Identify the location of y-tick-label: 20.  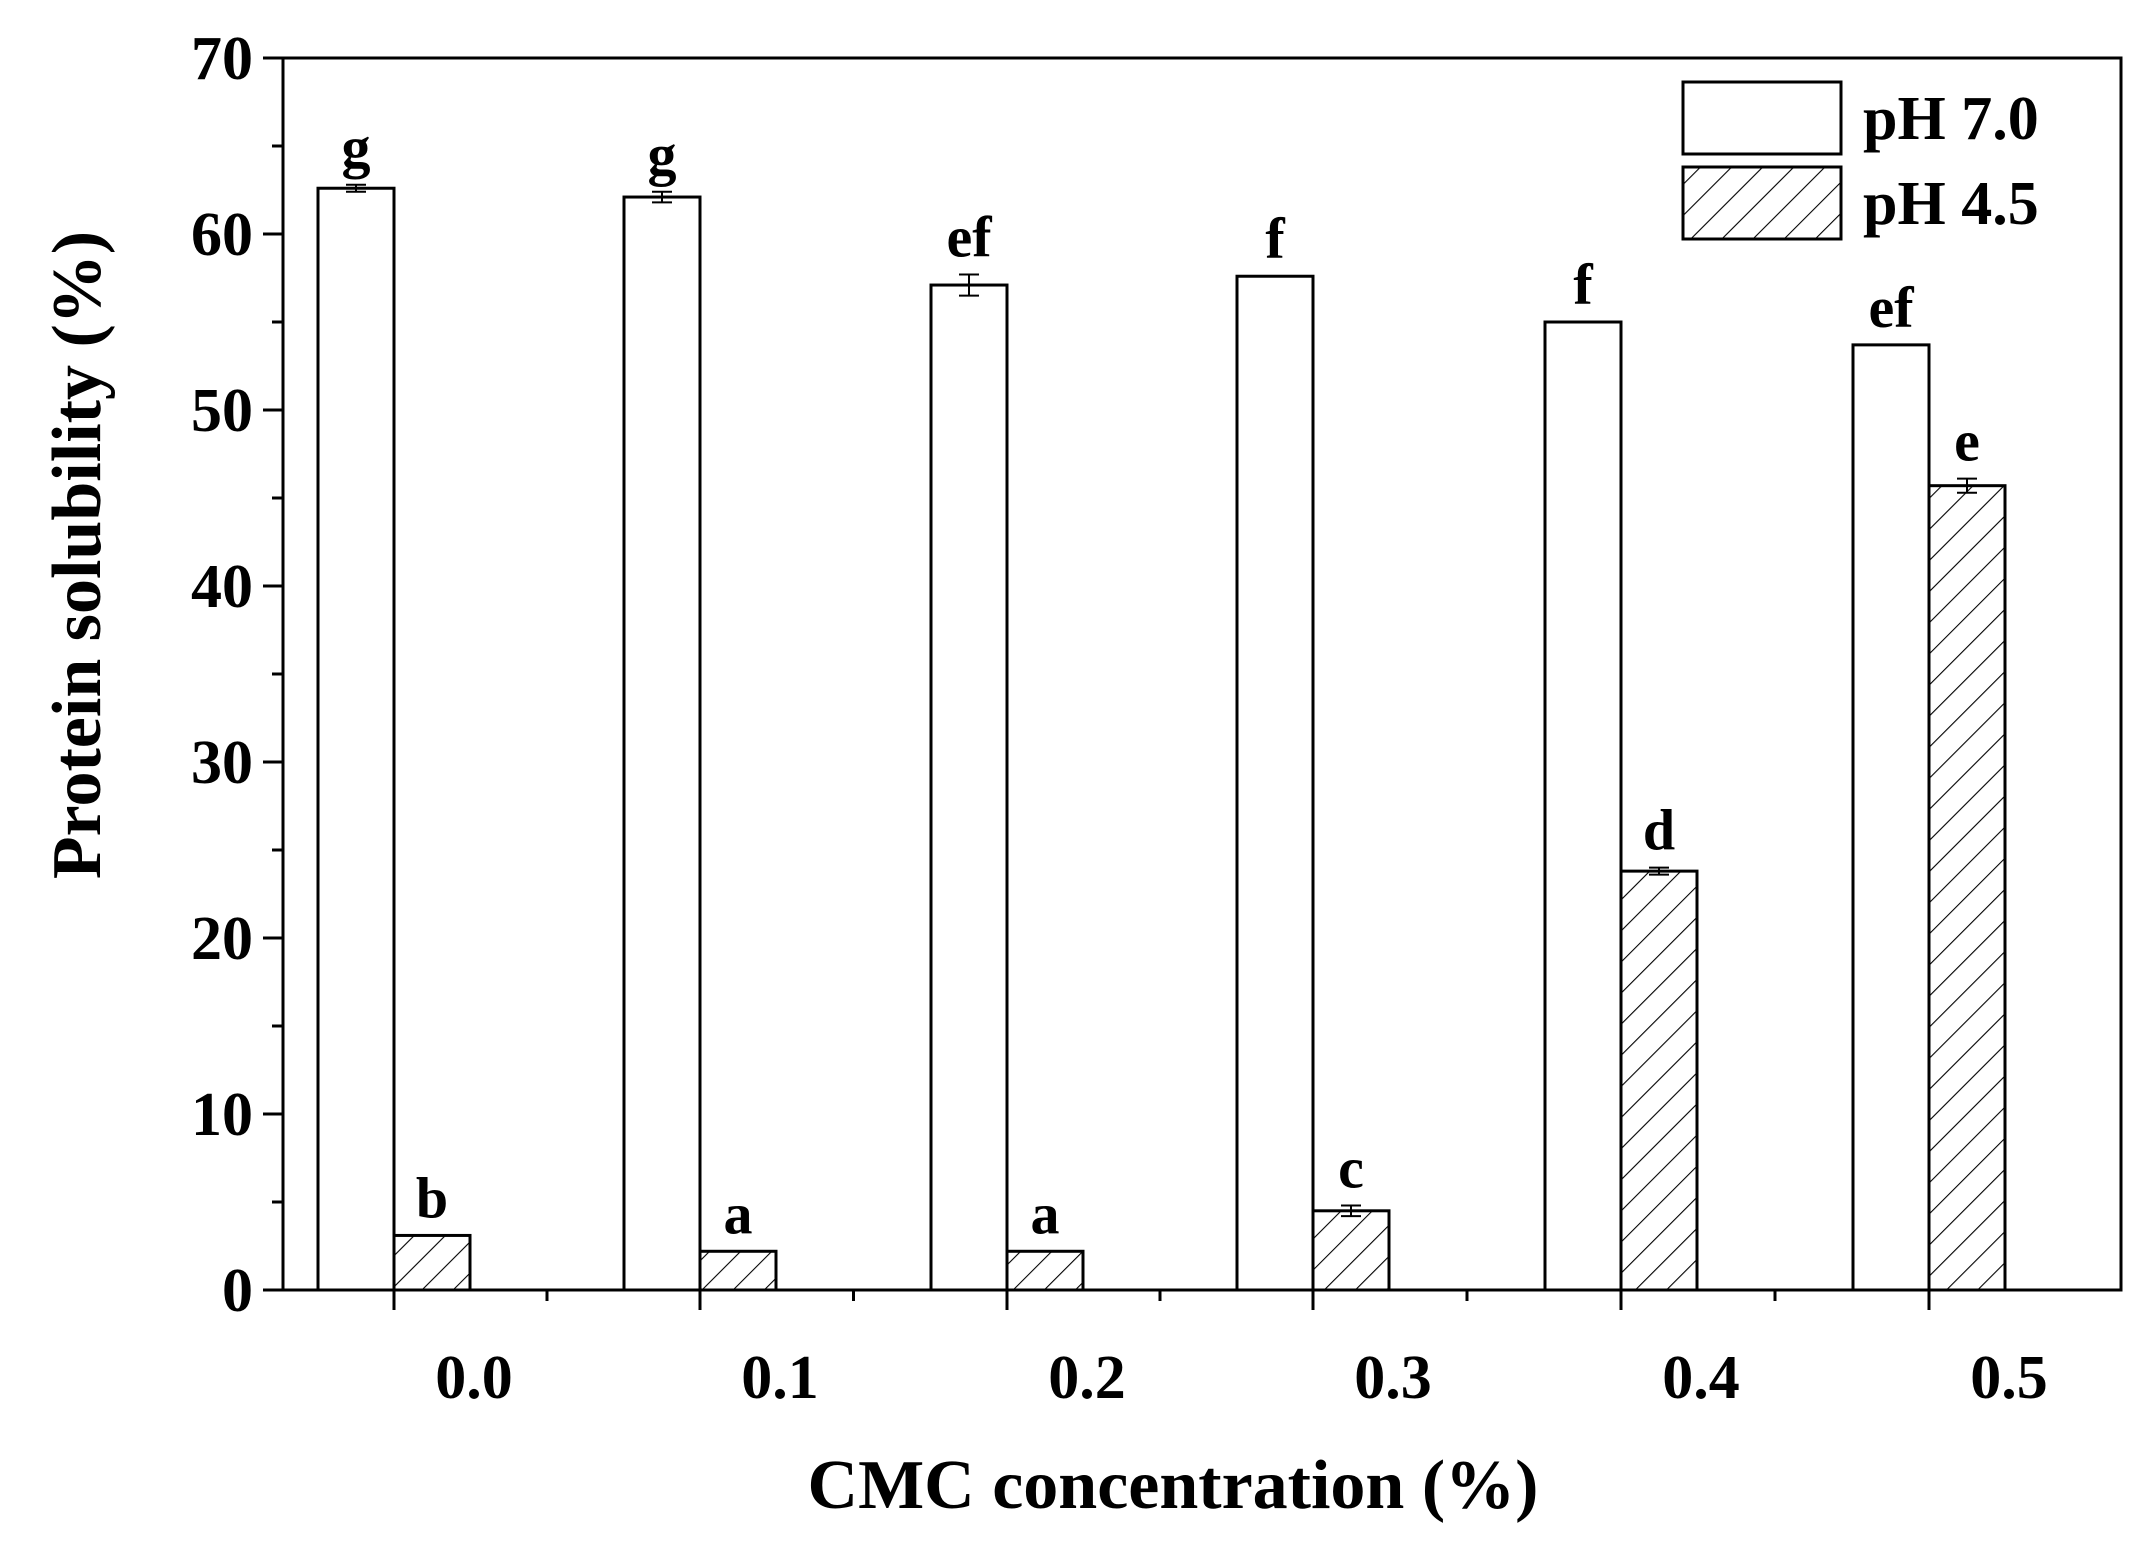
(222, 939).